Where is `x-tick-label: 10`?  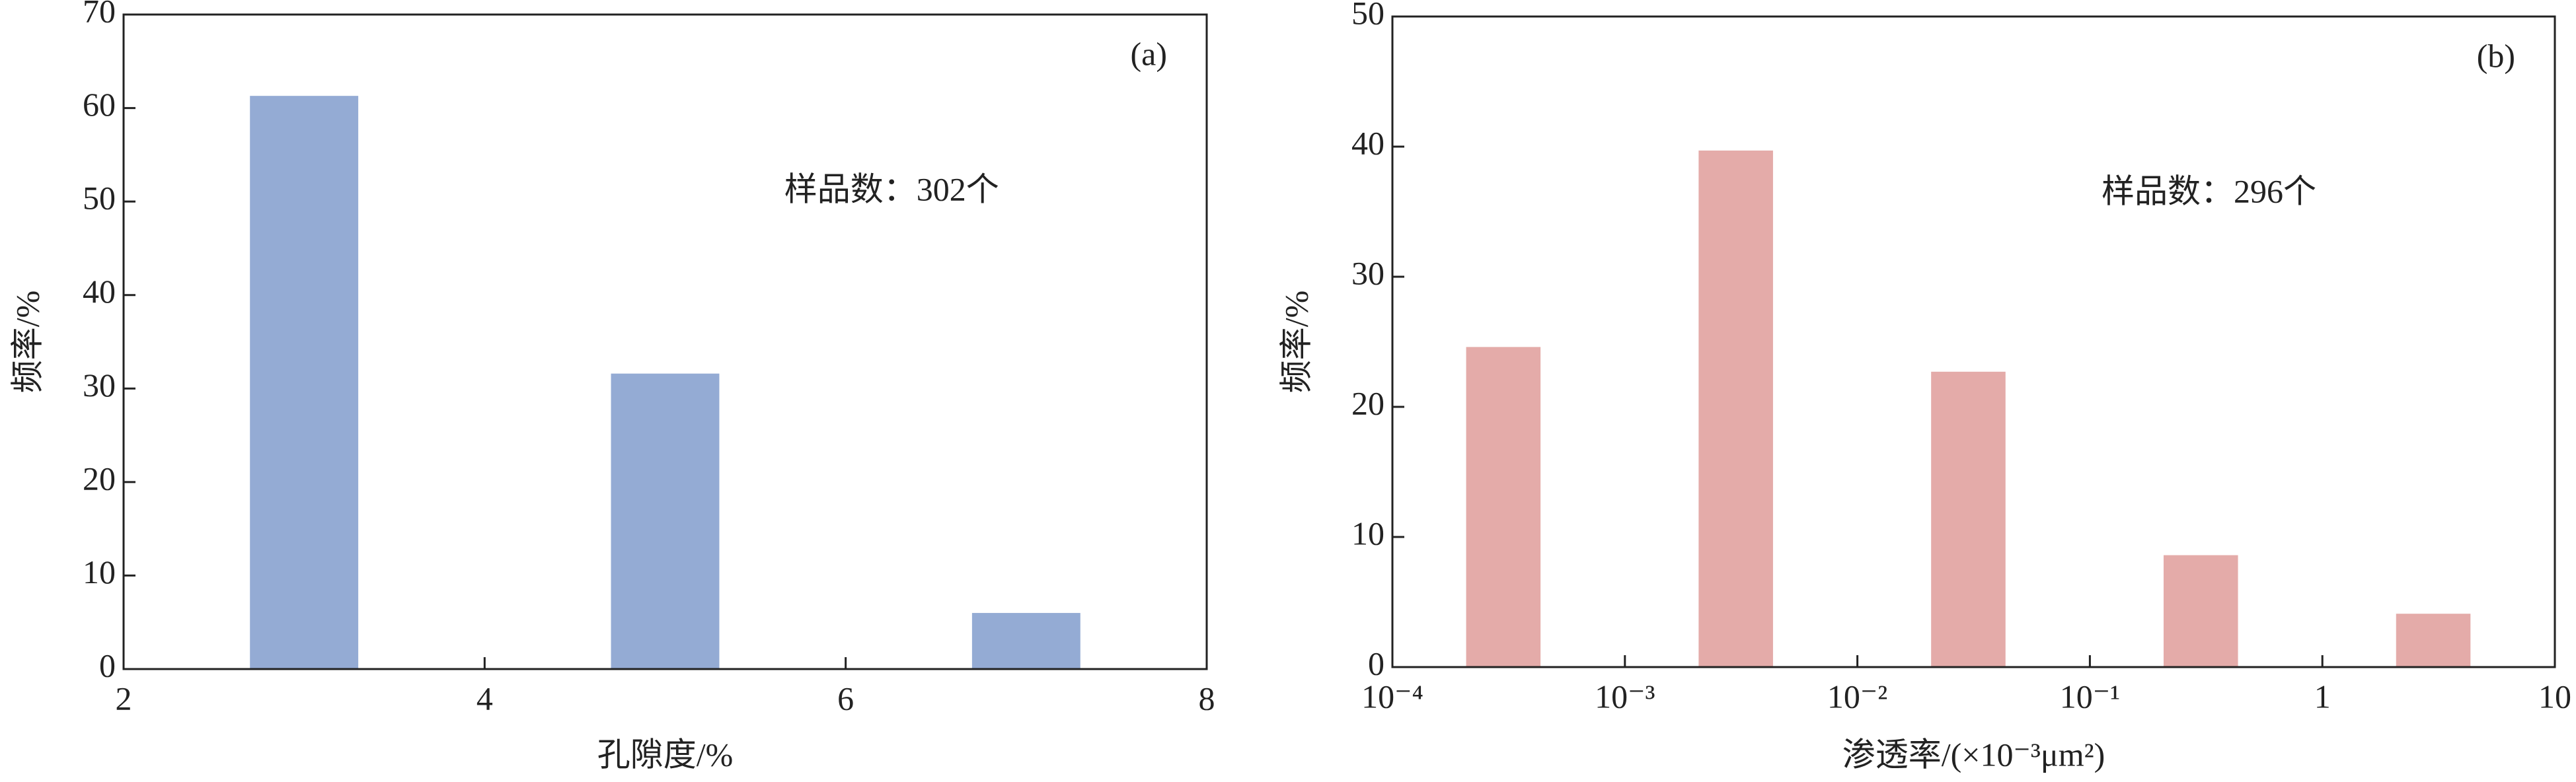 x-tick-label: 10 is located at coordinates (2554, 697).